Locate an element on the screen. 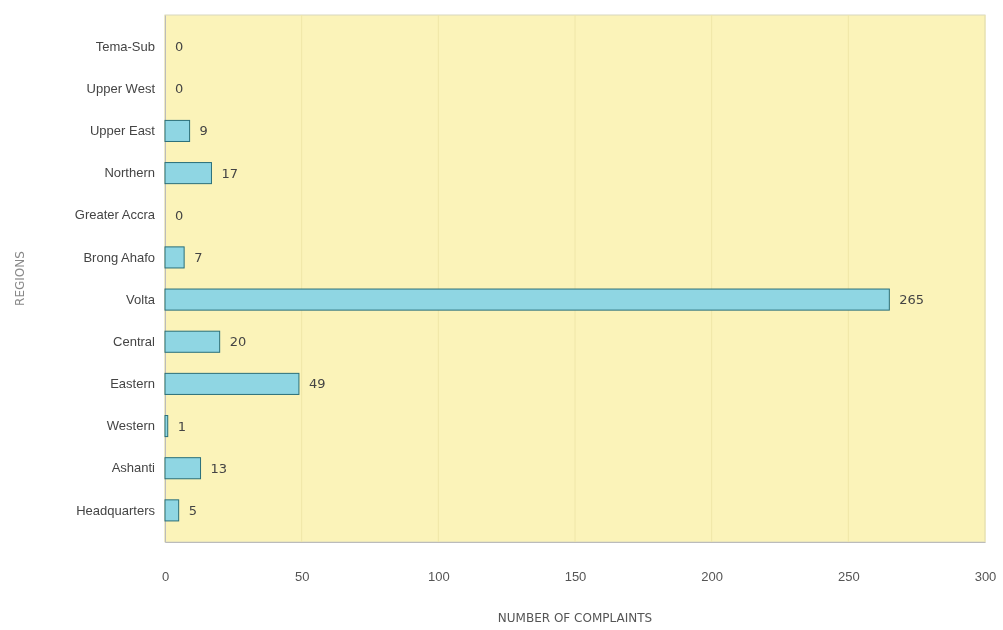 This screenshot has height=630, width=1003. y-tick-label: Eastern is located at coordinates (132, 384).